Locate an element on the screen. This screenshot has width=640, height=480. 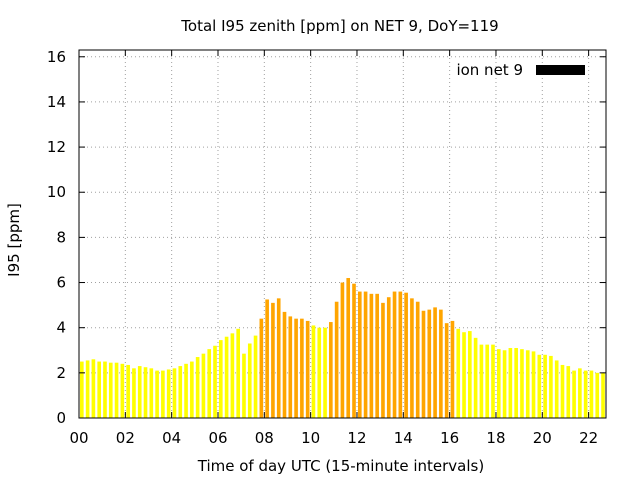
y-tick-label: 16 is located at coordinates (56, 57).